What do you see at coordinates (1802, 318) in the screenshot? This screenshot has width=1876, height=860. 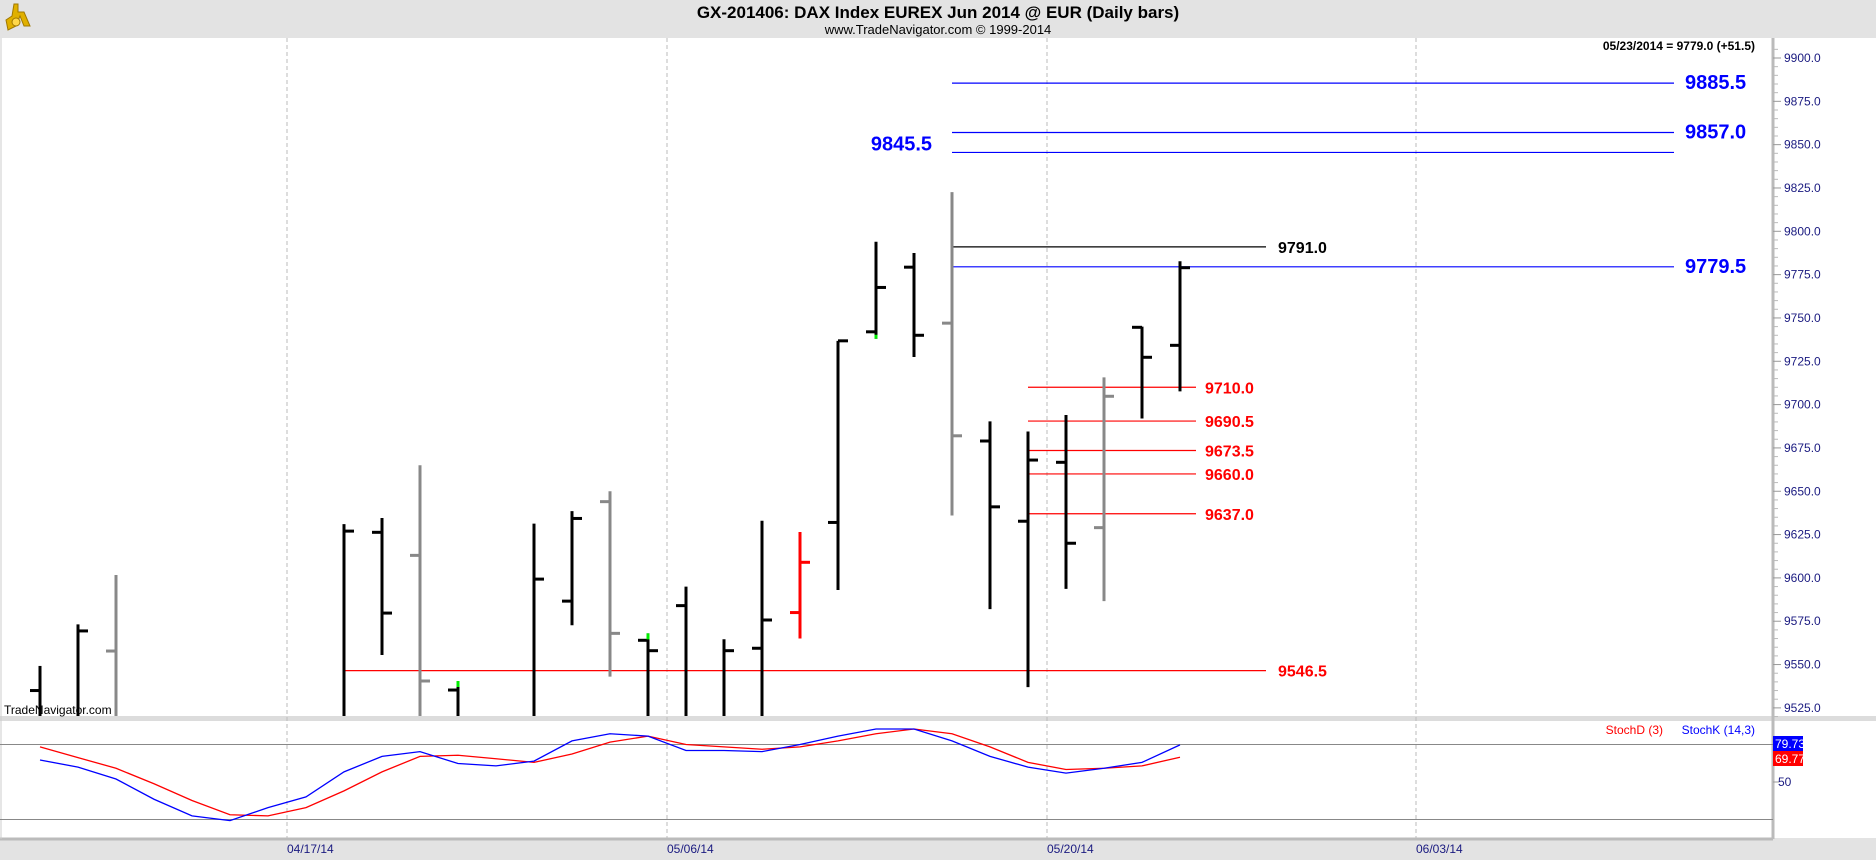 I see `price-axis-label: 9750.0` at bounding box center [1802, 318].